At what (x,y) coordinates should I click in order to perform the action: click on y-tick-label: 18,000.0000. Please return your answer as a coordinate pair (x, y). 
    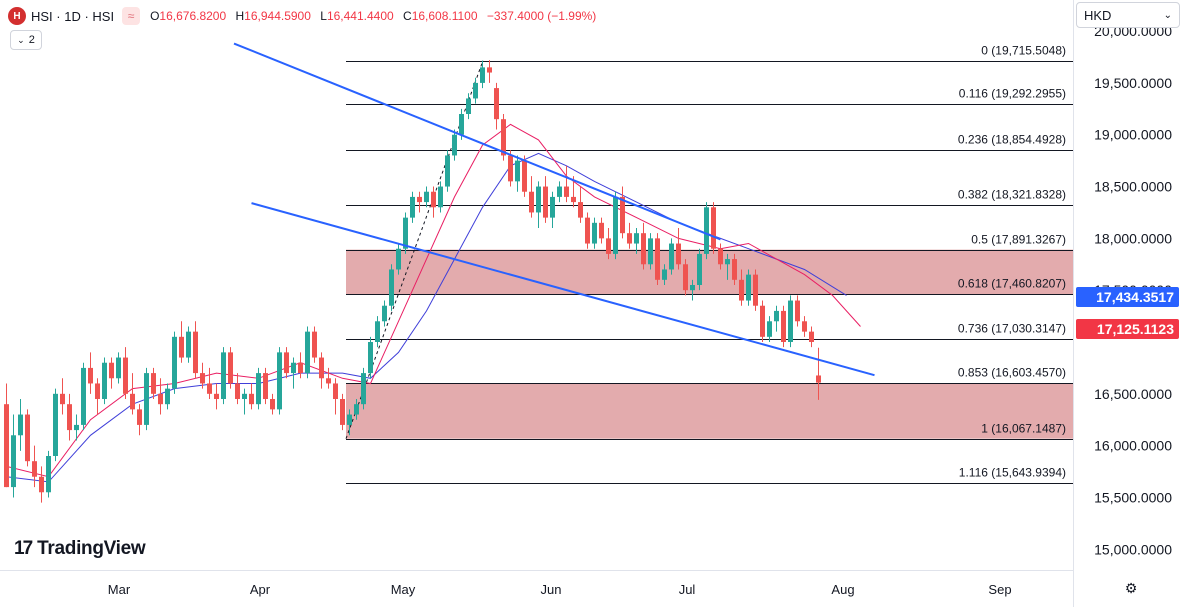
    Looking at the image, I should click on (1133, 238).